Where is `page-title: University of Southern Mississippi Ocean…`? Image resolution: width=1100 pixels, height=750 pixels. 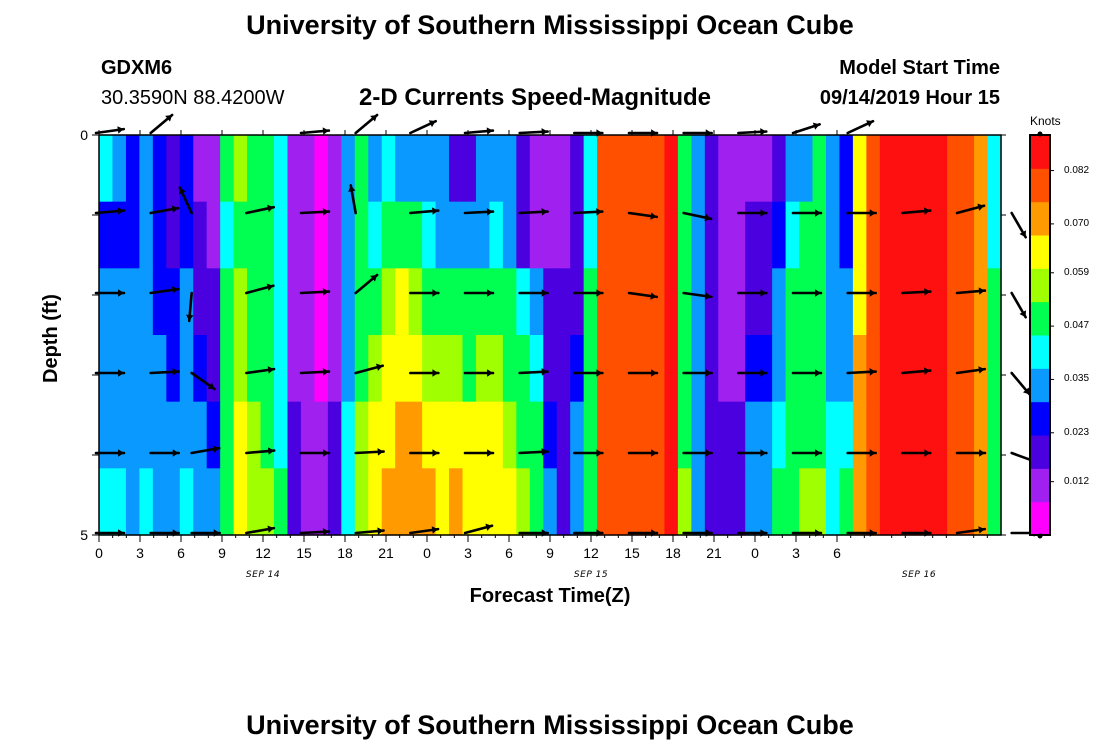
page-title: University of Southern Mississippi Ocean… is located at coordinates (550, 25).